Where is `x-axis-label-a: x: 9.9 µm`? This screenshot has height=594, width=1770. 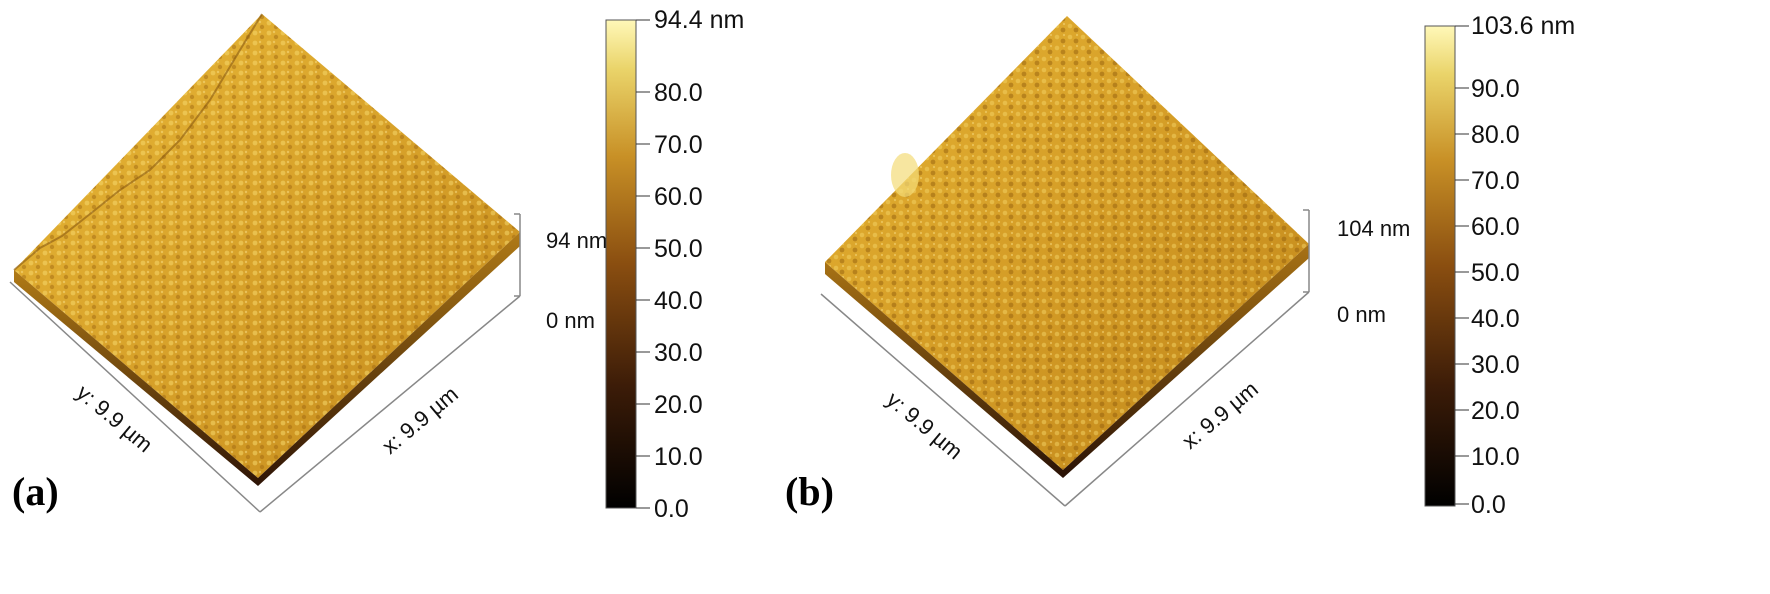 x-axis-label-a: x: 9.9 µm is located at coordinates (420, 420).